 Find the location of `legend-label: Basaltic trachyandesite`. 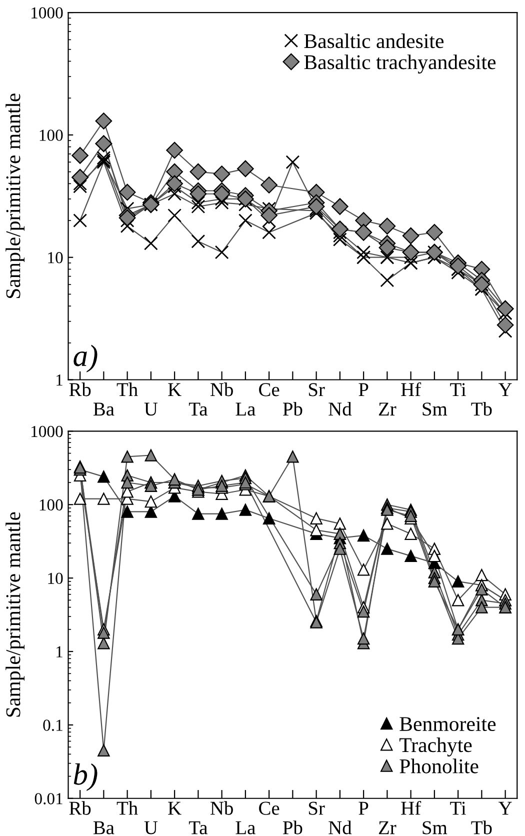

legend-label: Basaltic trachyandesite is located at coordinates (400, 64).